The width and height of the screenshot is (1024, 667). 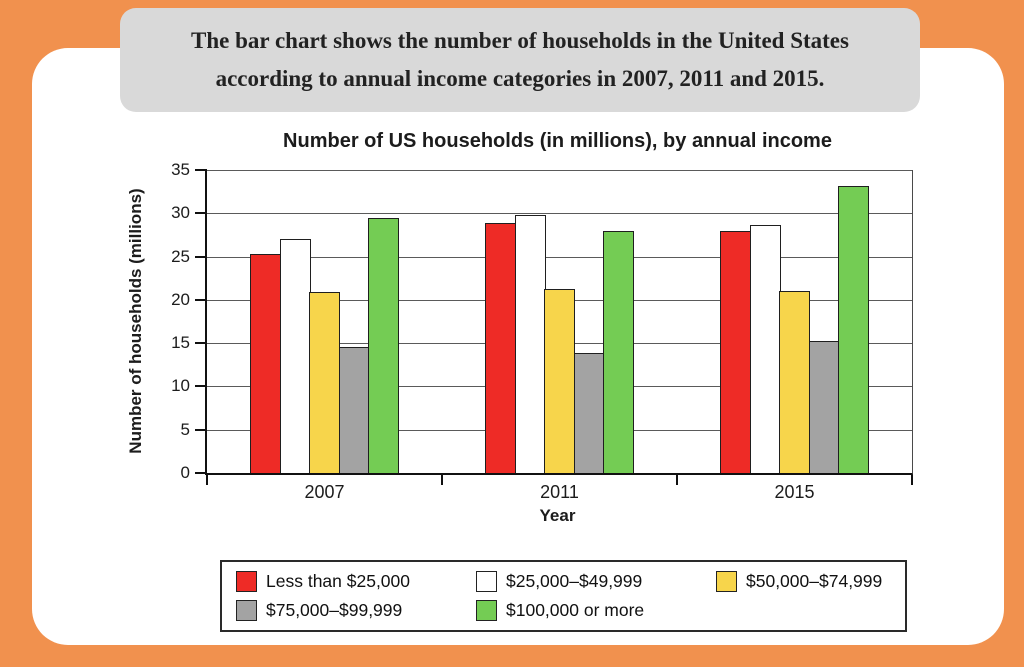 What do you see at coordinates (324, 492) in the screenshot?
I see `x-category-label: 2007` at bounding box center [324, 492].